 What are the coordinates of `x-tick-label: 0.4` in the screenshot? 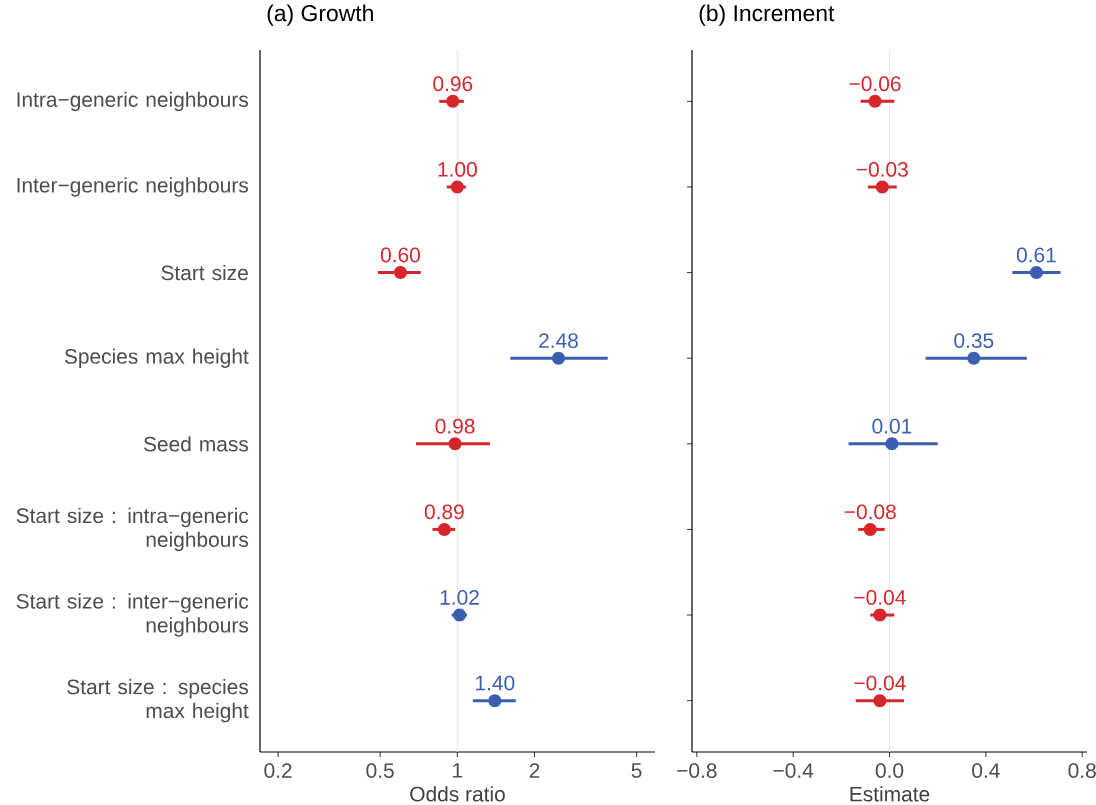 It's located at (986, 770).